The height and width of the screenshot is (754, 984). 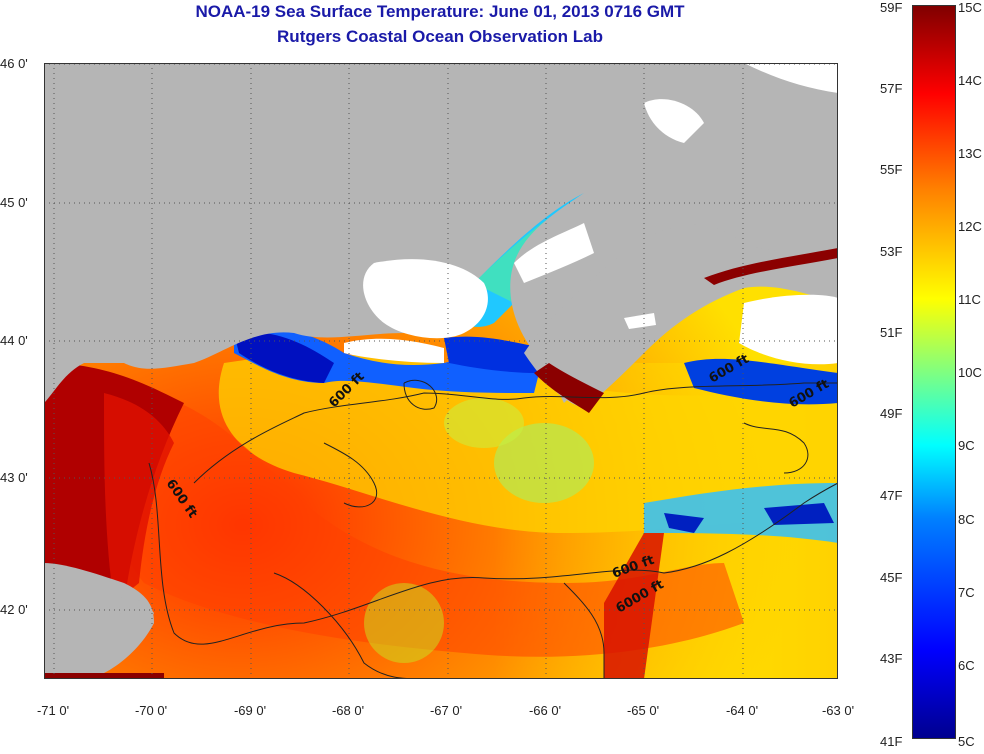 I want to click on cbar-c-label: 5C, so click(x=966, y=741).